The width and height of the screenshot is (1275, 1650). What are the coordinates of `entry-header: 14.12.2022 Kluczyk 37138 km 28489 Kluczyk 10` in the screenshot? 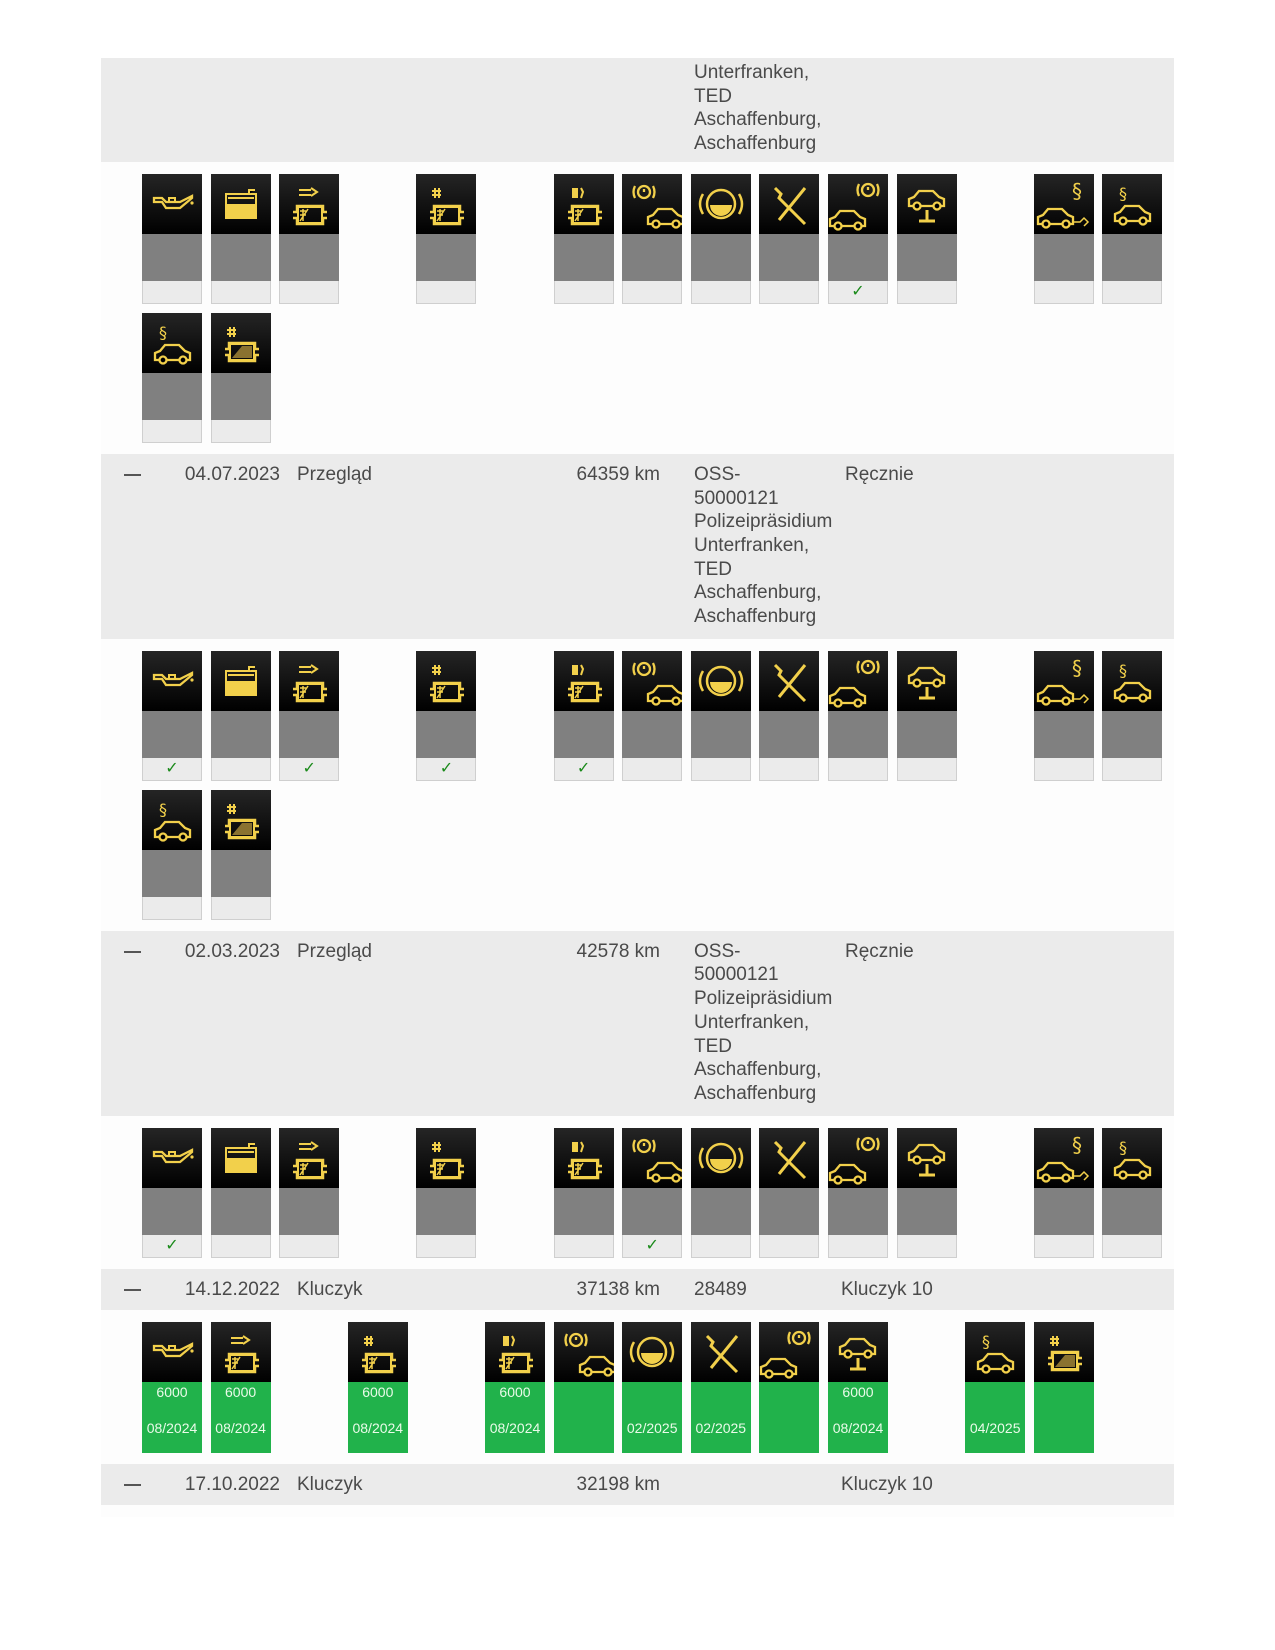 It's located at (637, 1289).